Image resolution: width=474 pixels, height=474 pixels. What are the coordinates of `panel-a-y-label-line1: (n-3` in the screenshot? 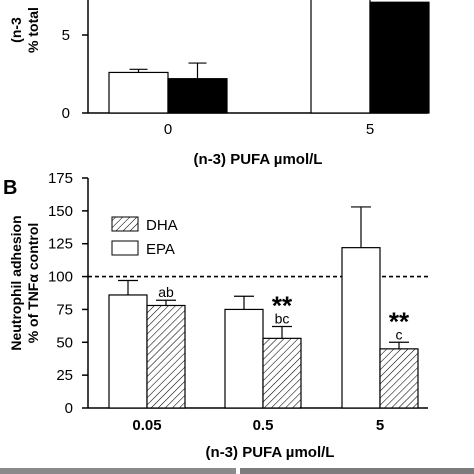 It's located at (16, 30).